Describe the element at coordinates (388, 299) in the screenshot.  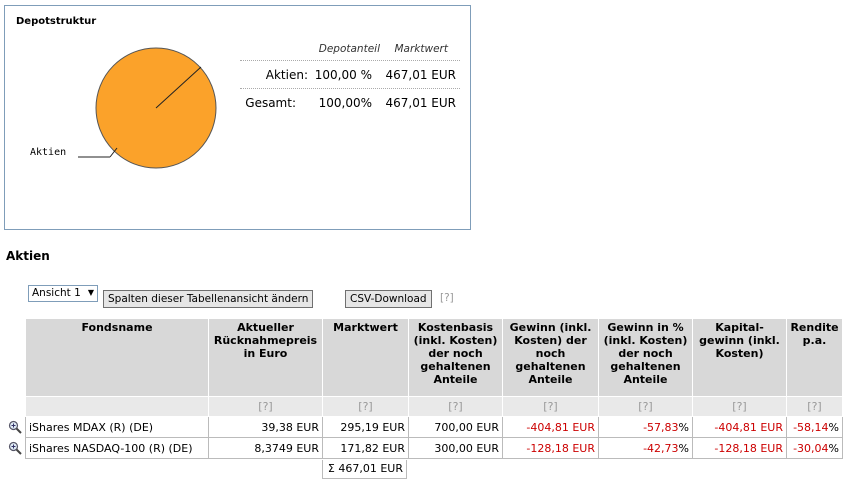
I see `csv-download-button: CSV-Download` at that location.